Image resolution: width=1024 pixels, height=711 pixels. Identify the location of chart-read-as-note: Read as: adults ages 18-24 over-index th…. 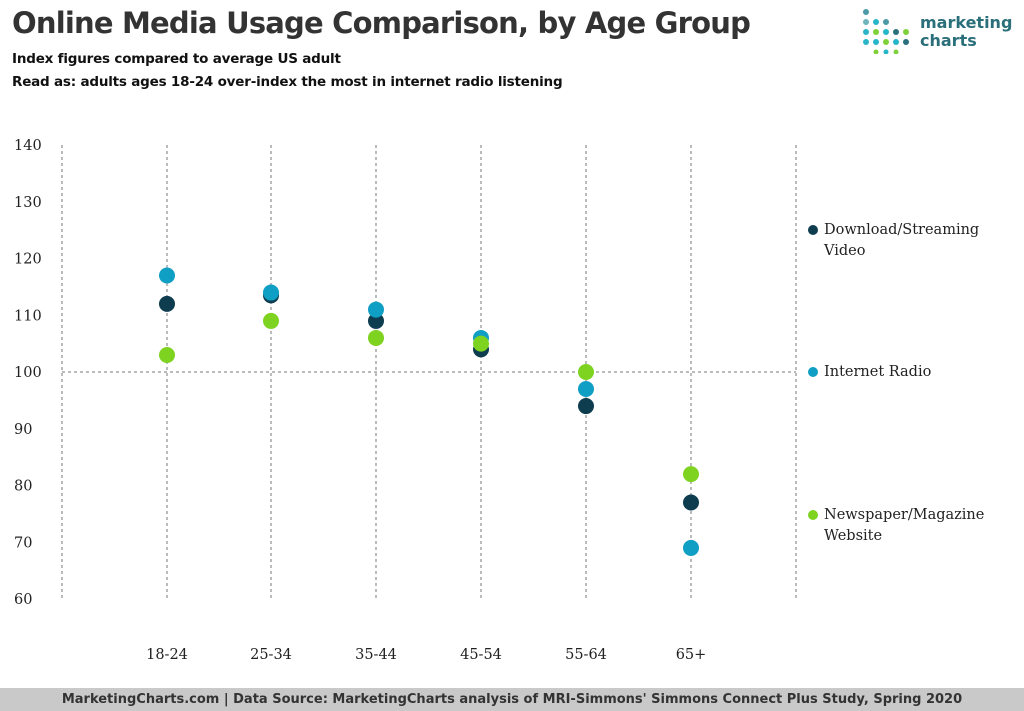
(287, 82).